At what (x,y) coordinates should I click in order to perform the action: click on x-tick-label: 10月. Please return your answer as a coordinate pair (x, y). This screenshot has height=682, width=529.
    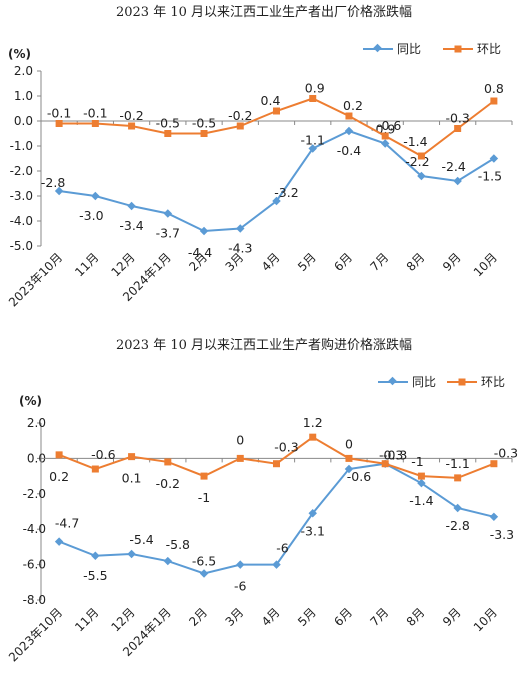
    Looking at the image, I should click on (485, 619).